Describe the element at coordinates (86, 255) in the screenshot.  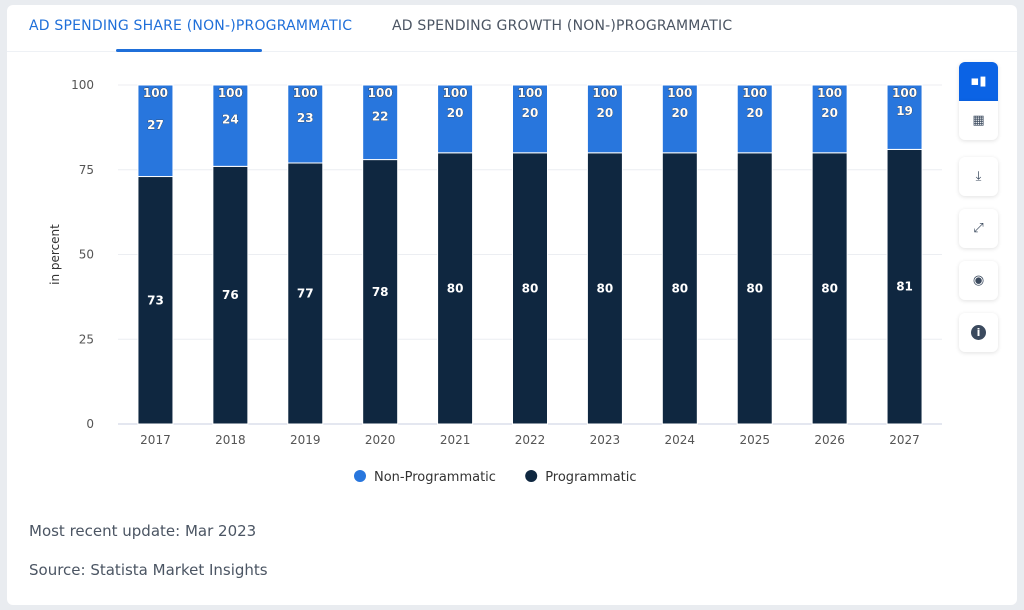
I see `y-tick-label: 50` at that location.